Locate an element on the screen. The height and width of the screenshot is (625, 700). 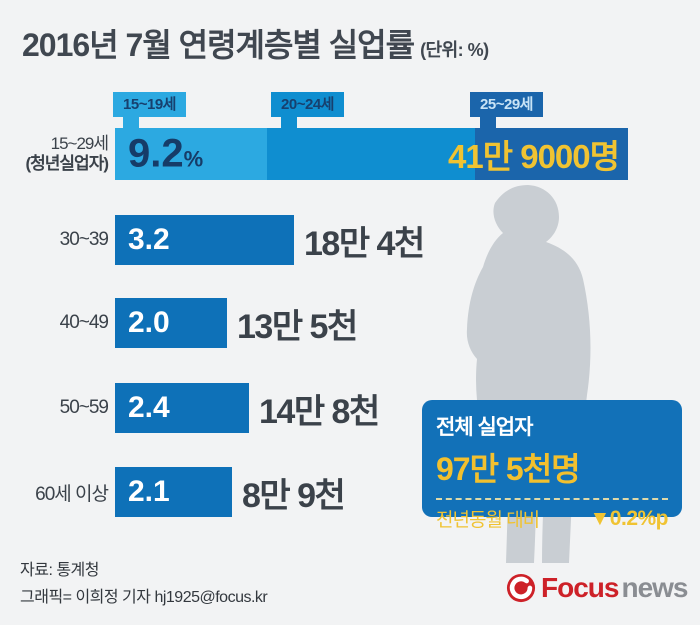
rate-value: 2.1 is located at coordinates (149, 491).